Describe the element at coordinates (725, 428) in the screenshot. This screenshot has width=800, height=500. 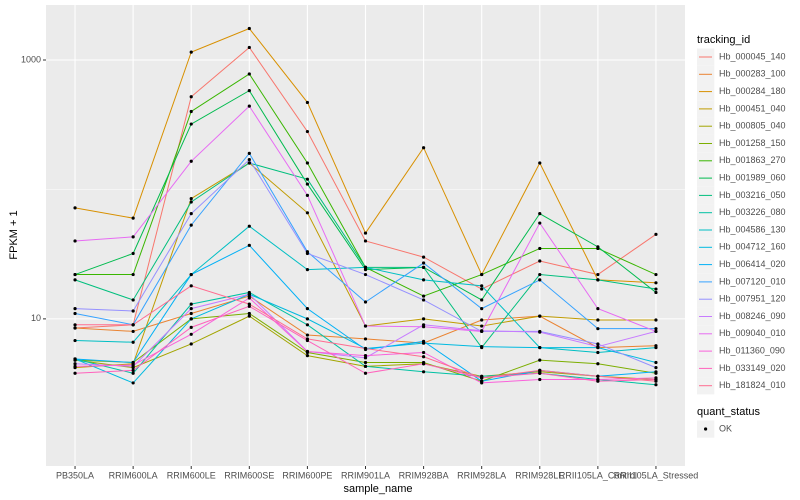
I see `legend-label: OK` at that location.